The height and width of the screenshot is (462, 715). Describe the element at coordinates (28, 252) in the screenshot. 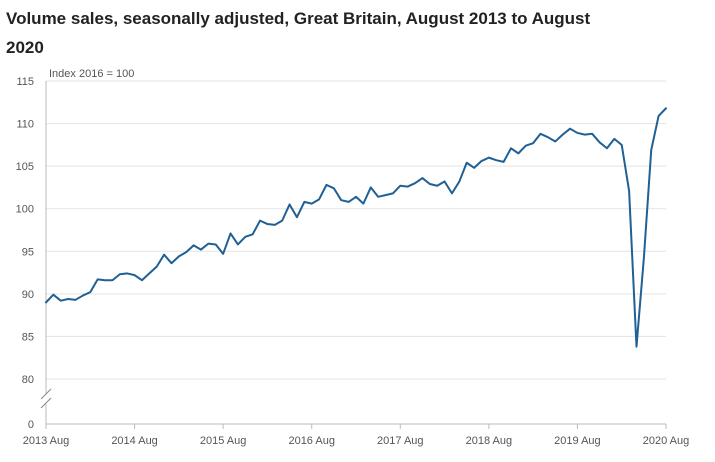

I see `y-tick-label: 95` at that location.